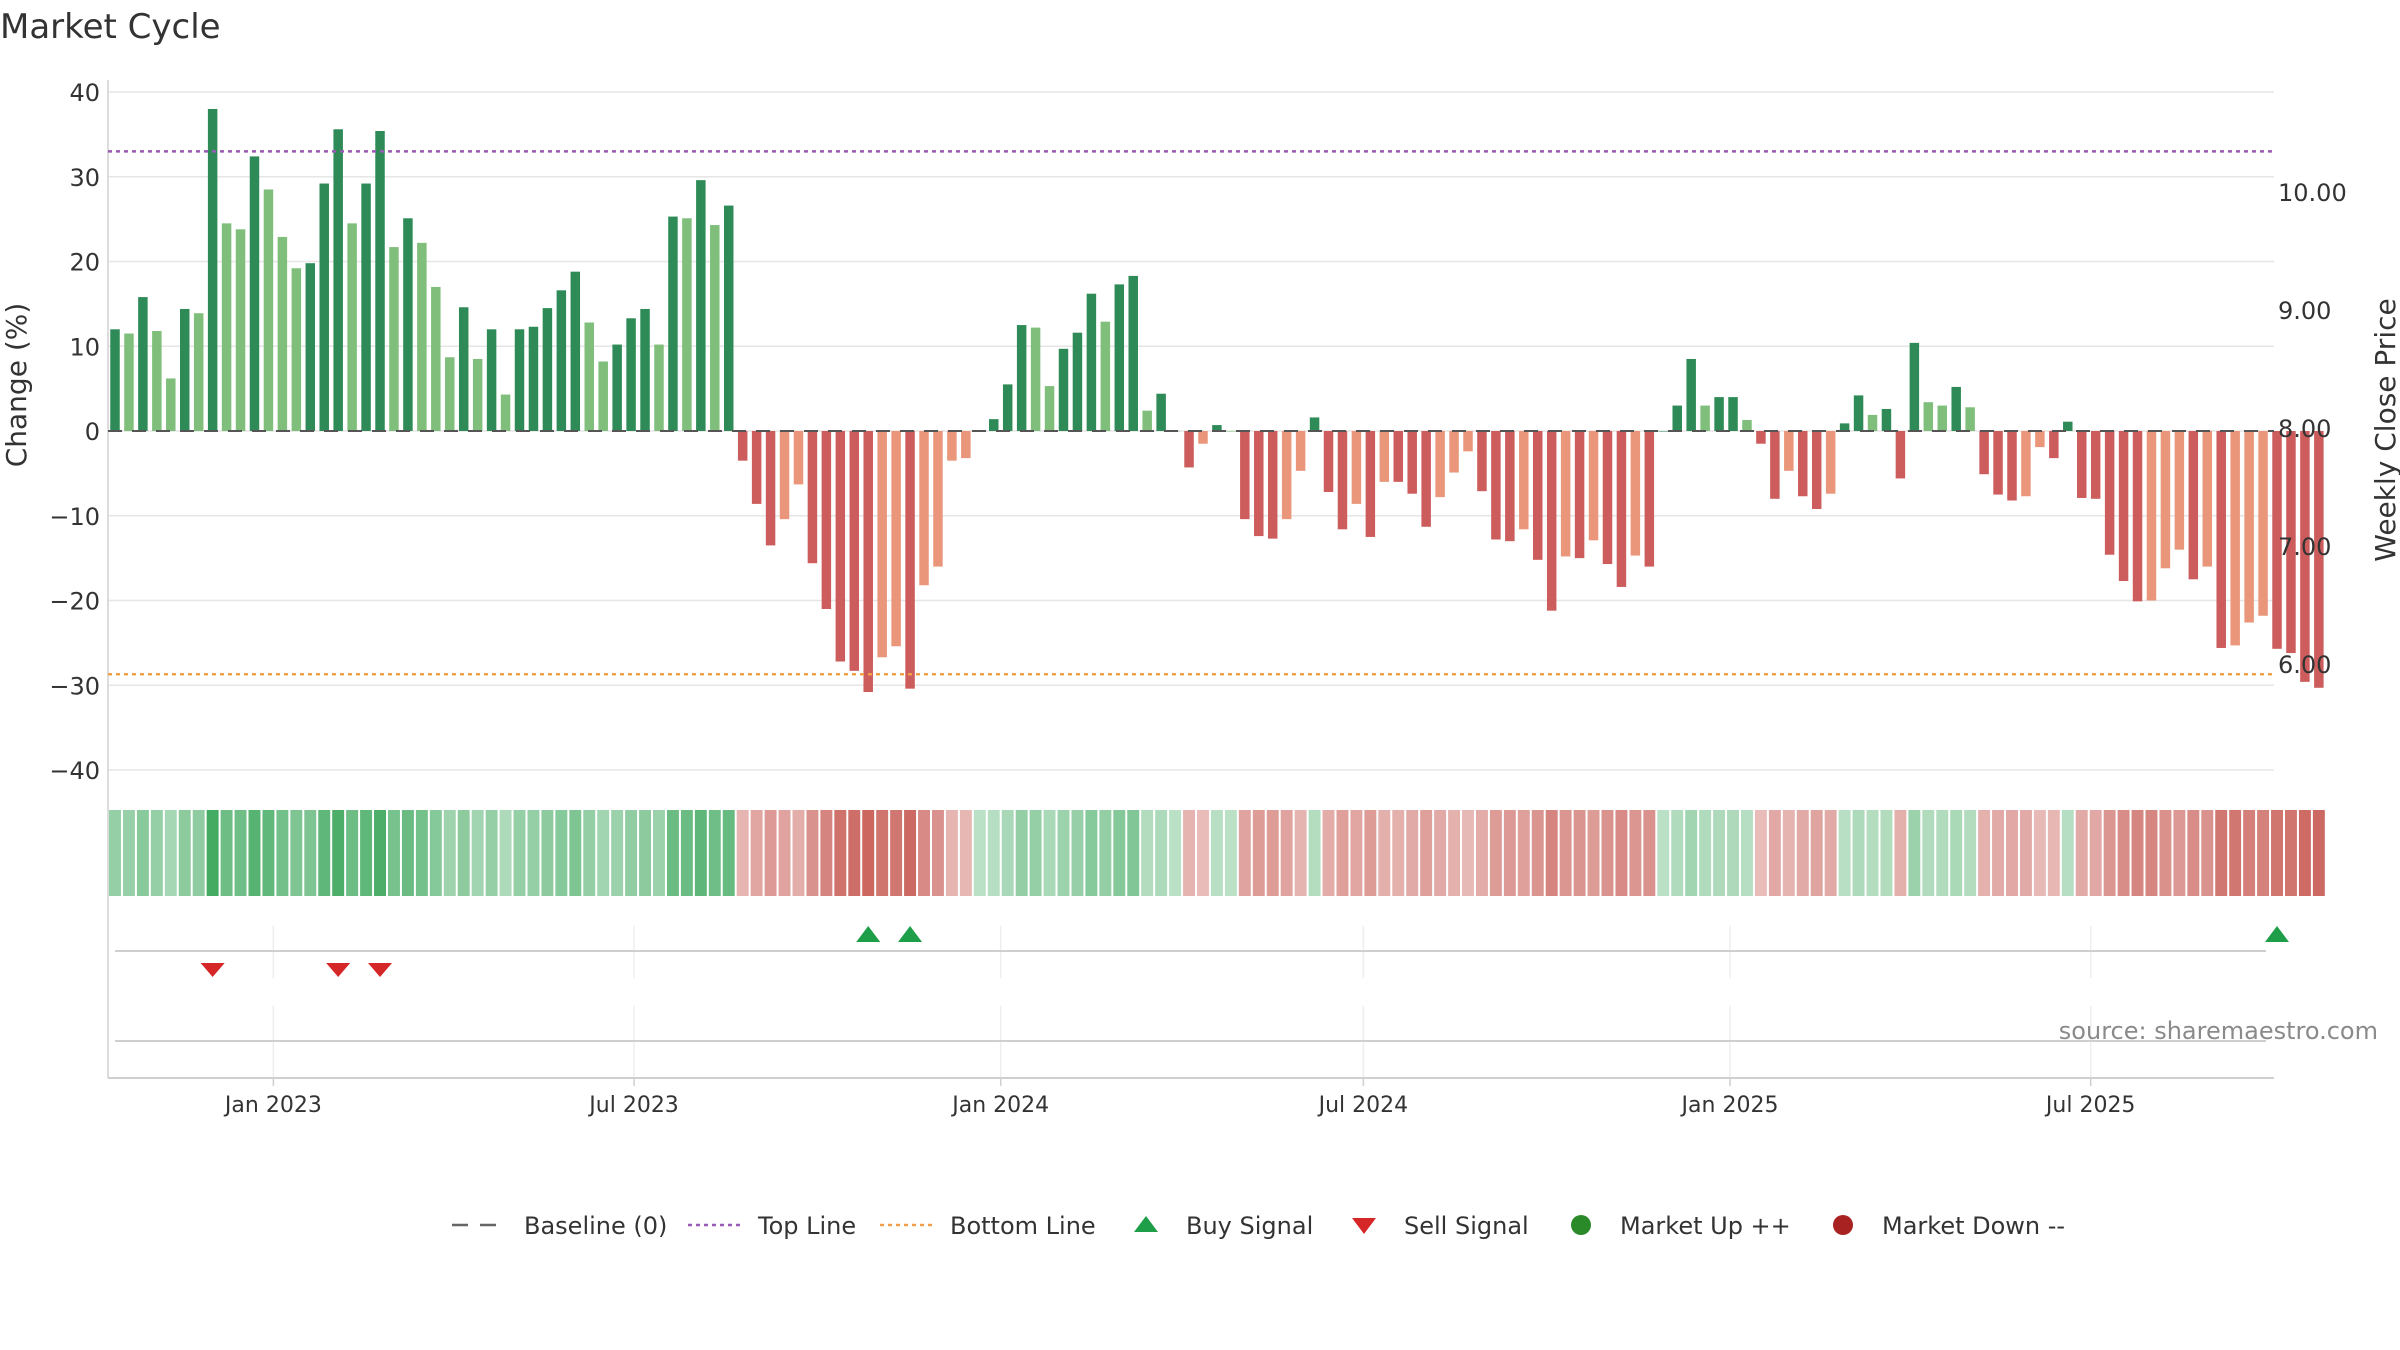 Image resolution: width=2400 pixels, height=1350 pixels. Describe the element at coordinates (1223, 1226) in the screenshot. I see `legend-item: Buy Signal` at that location.